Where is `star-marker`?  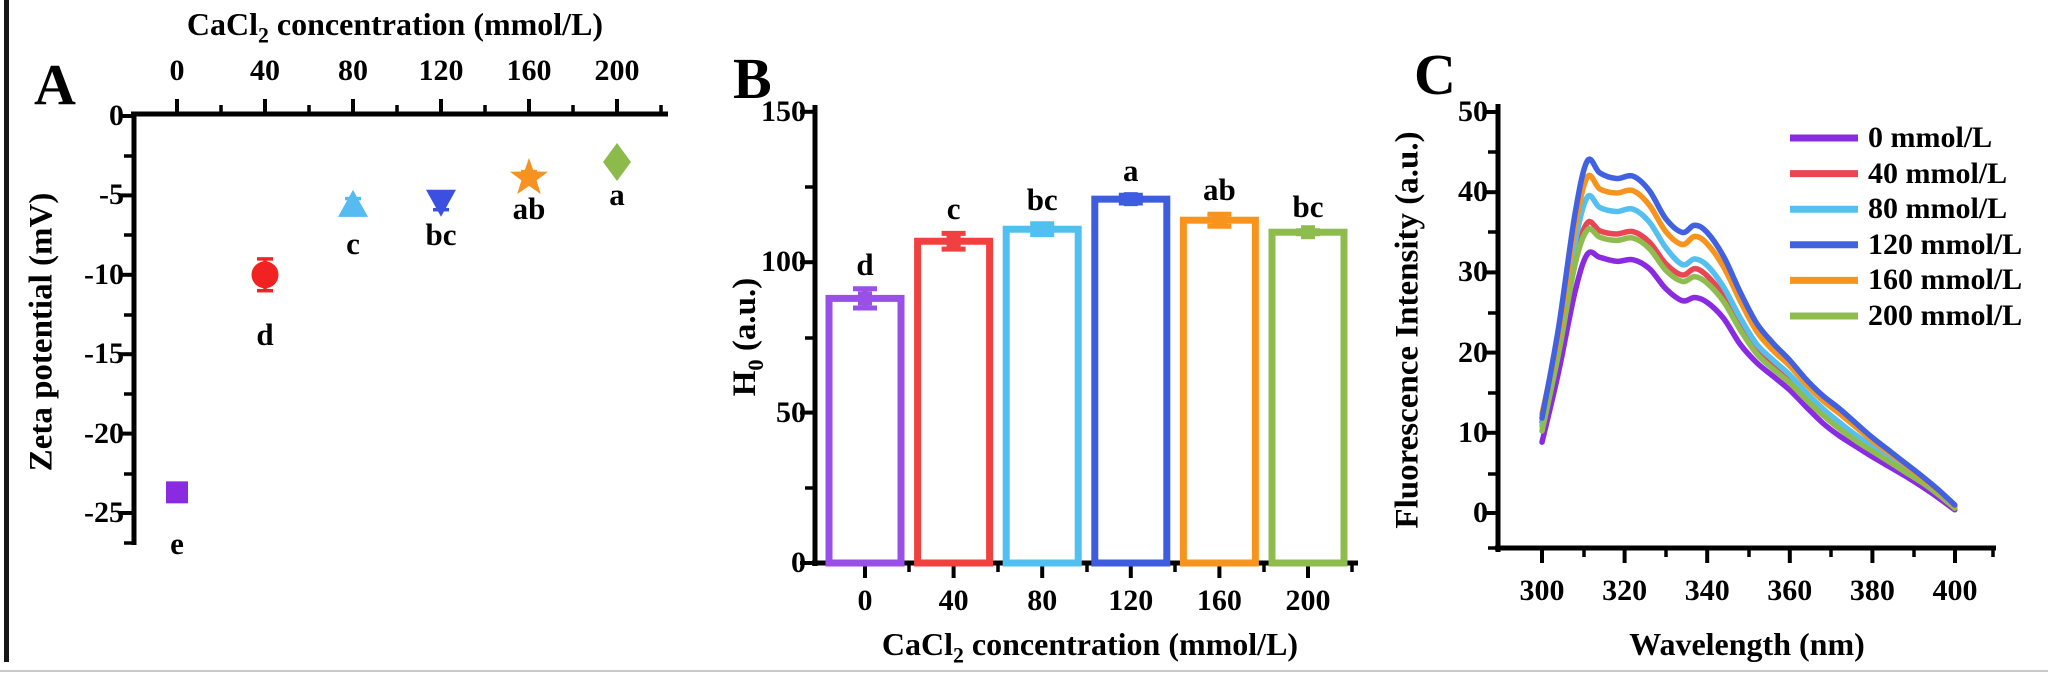 star-marker is located at coordinates (529, 176).